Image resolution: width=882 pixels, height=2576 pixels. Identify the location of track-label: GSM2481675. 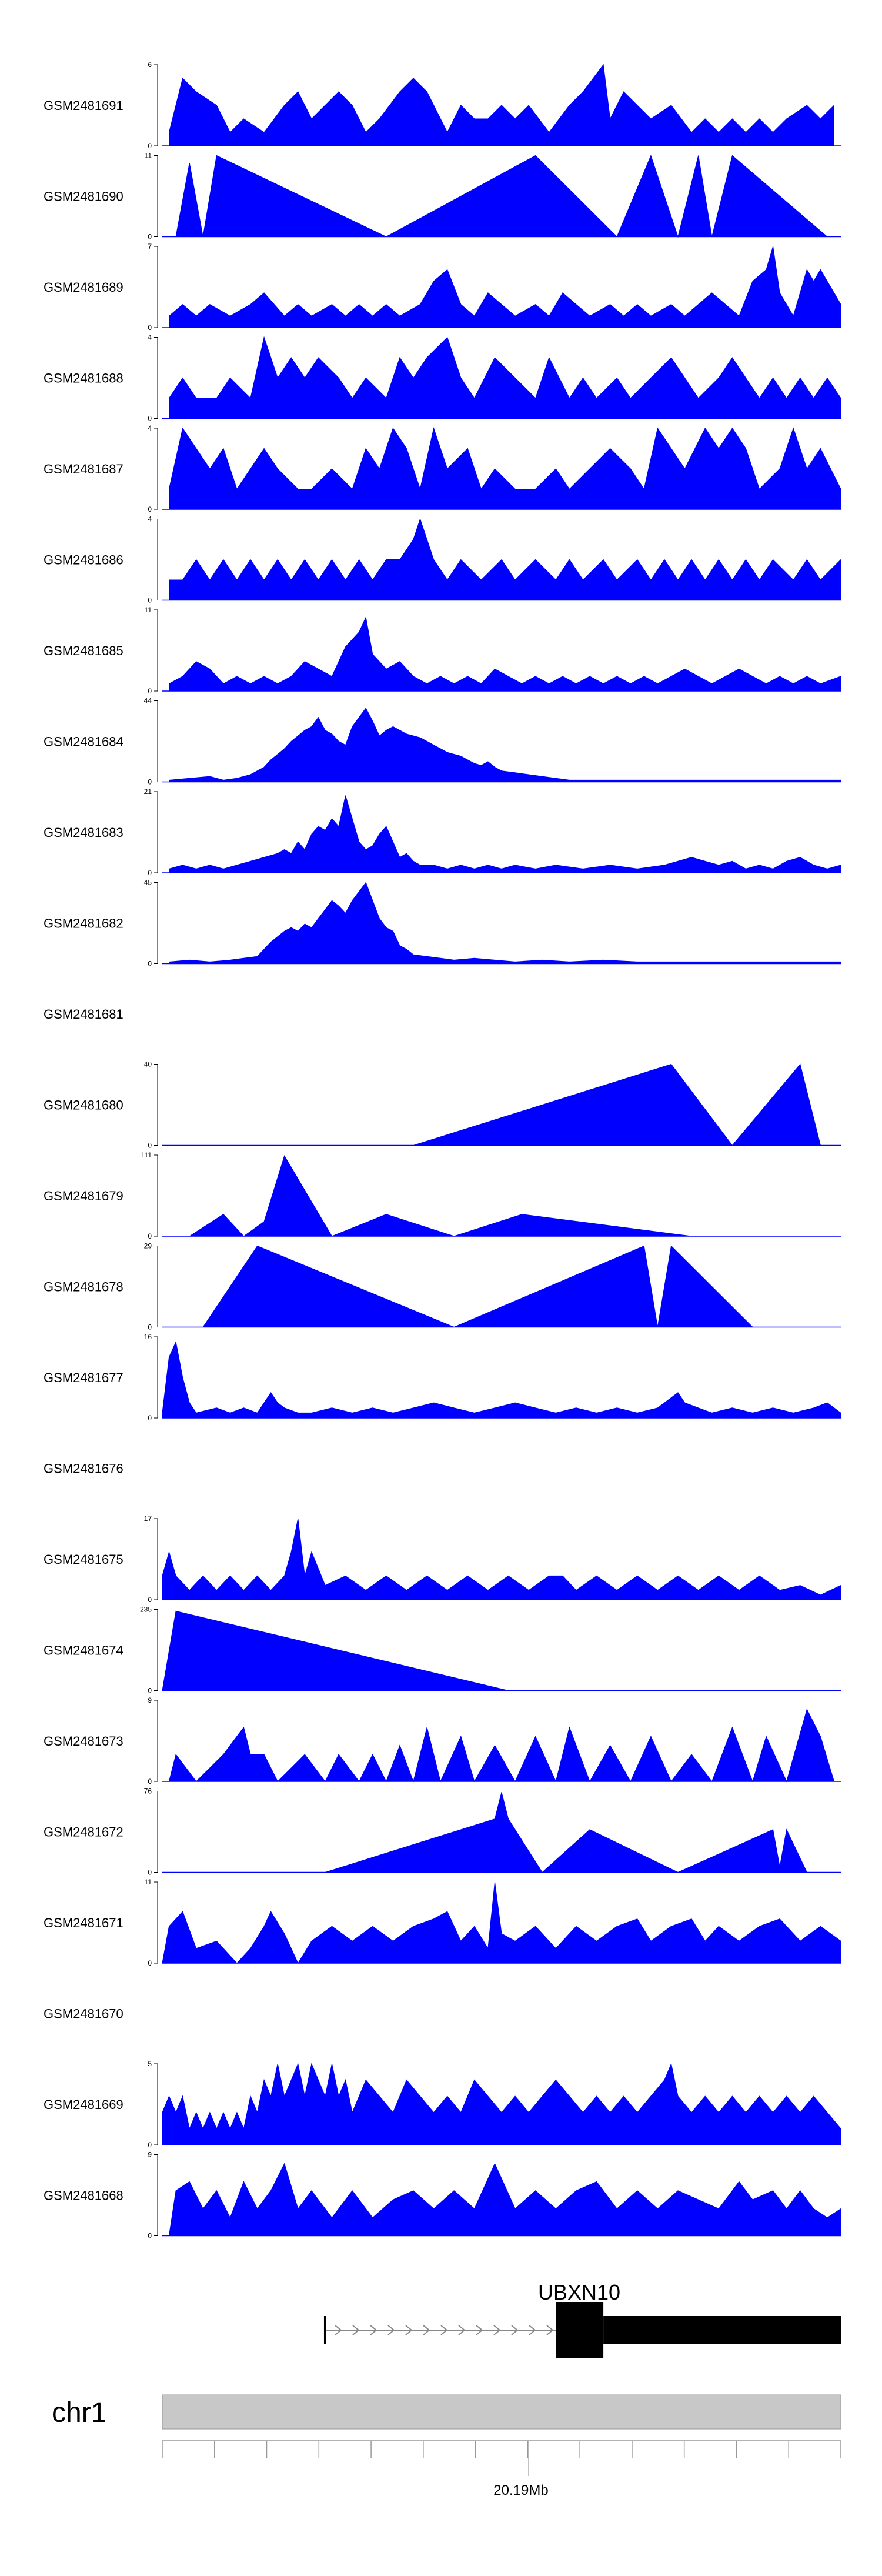
(83, 1559).